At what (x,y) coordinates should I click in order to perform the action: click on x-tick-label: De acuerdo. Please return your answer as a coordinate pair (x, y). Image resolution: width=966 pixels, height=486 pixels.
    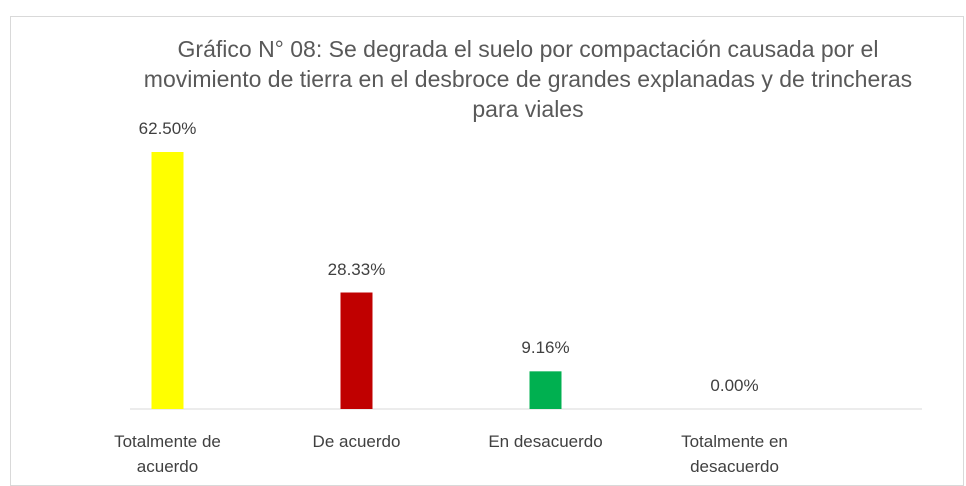
    Looking at the image, I should click on (356, 441).